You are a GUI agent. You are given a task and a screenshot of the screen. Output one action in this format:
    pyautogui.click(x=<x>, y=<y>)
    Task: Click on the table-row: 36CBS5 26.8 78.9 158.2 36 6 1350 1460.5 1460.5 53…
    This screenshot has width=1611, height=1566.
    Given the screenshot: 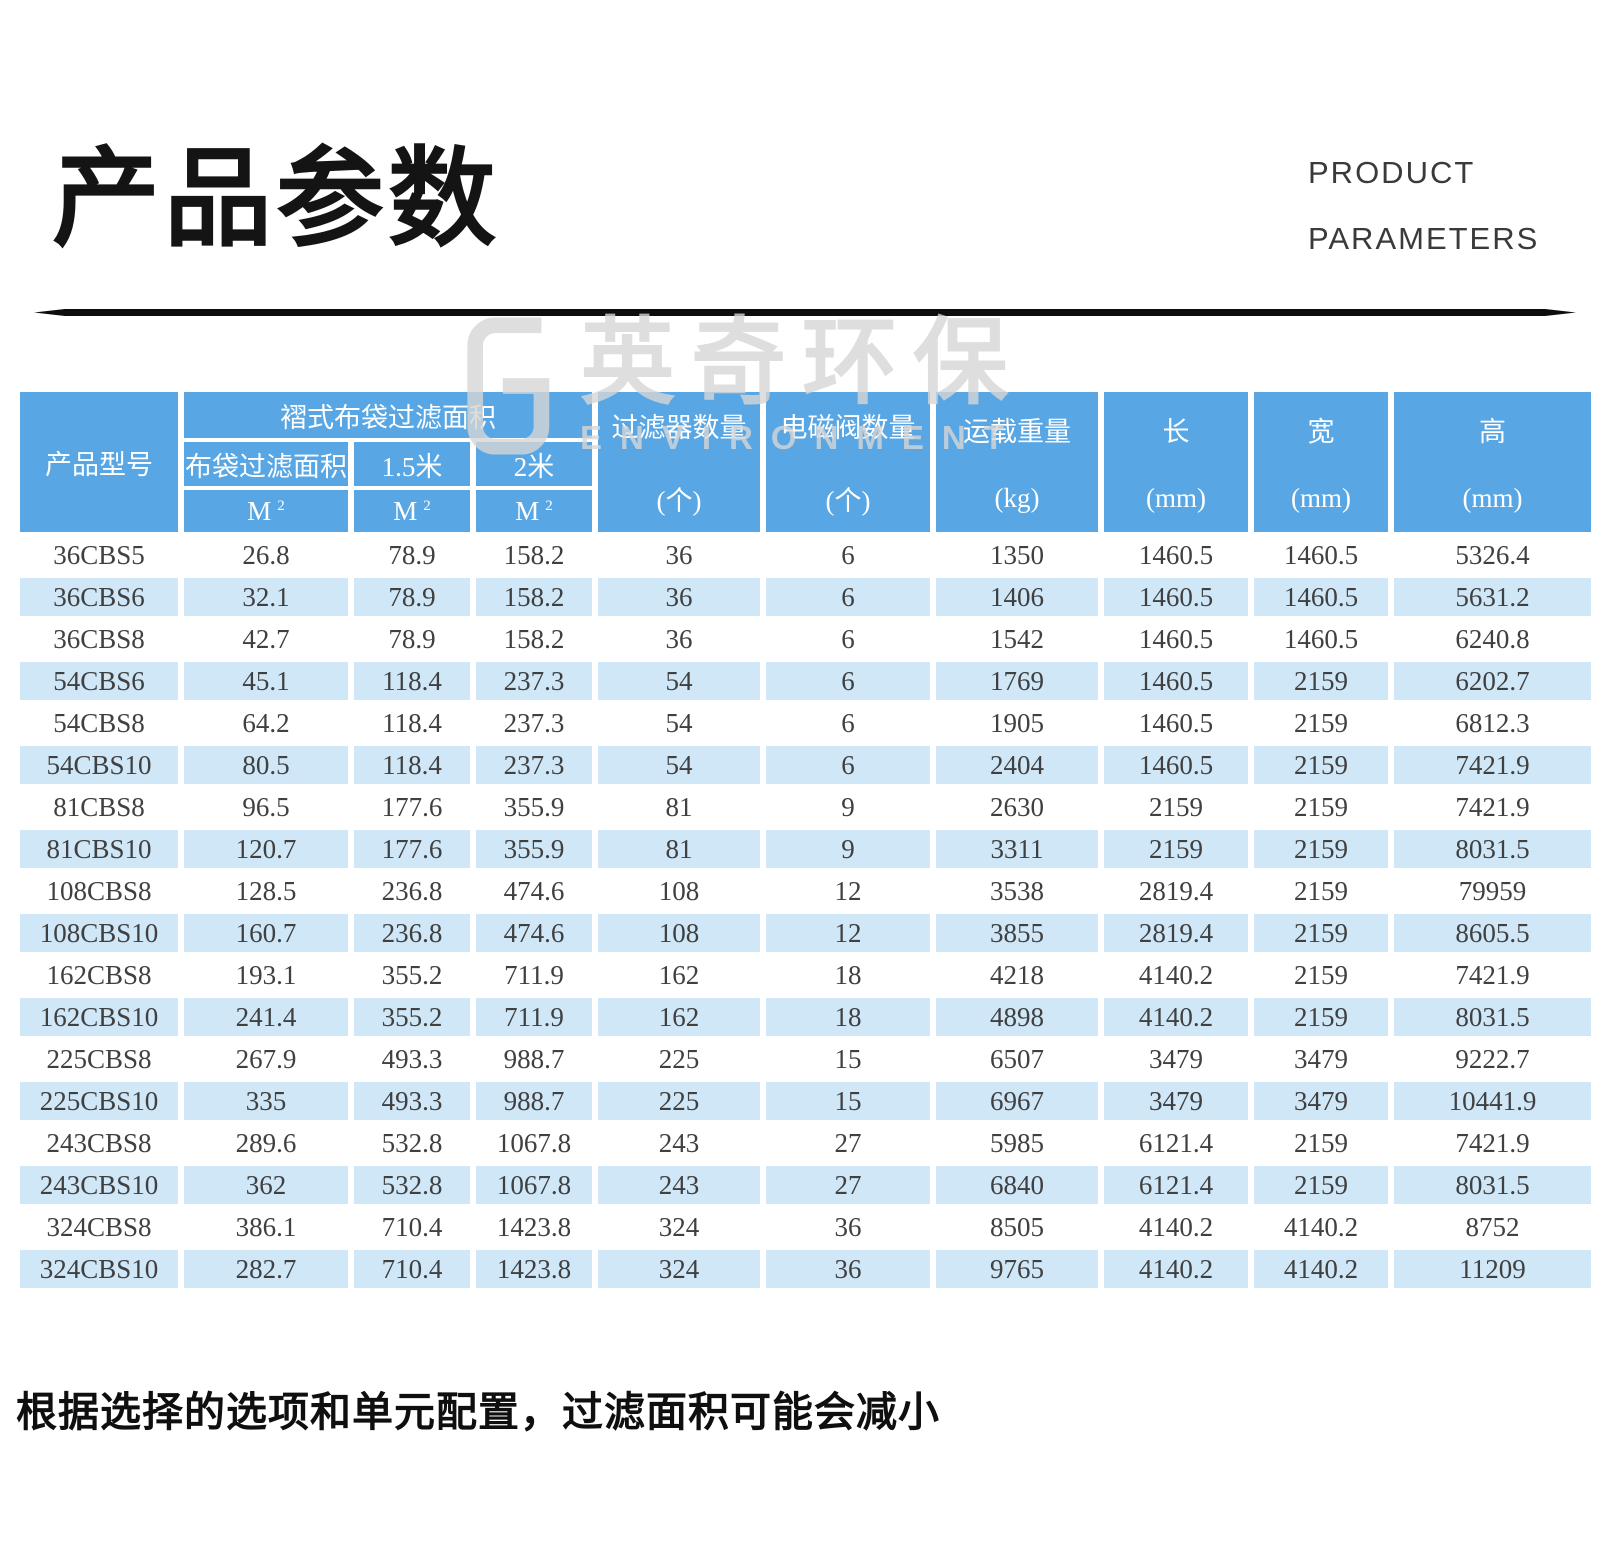 What is the action you would take?
    pyautogui.click(x=805, y=555)
    